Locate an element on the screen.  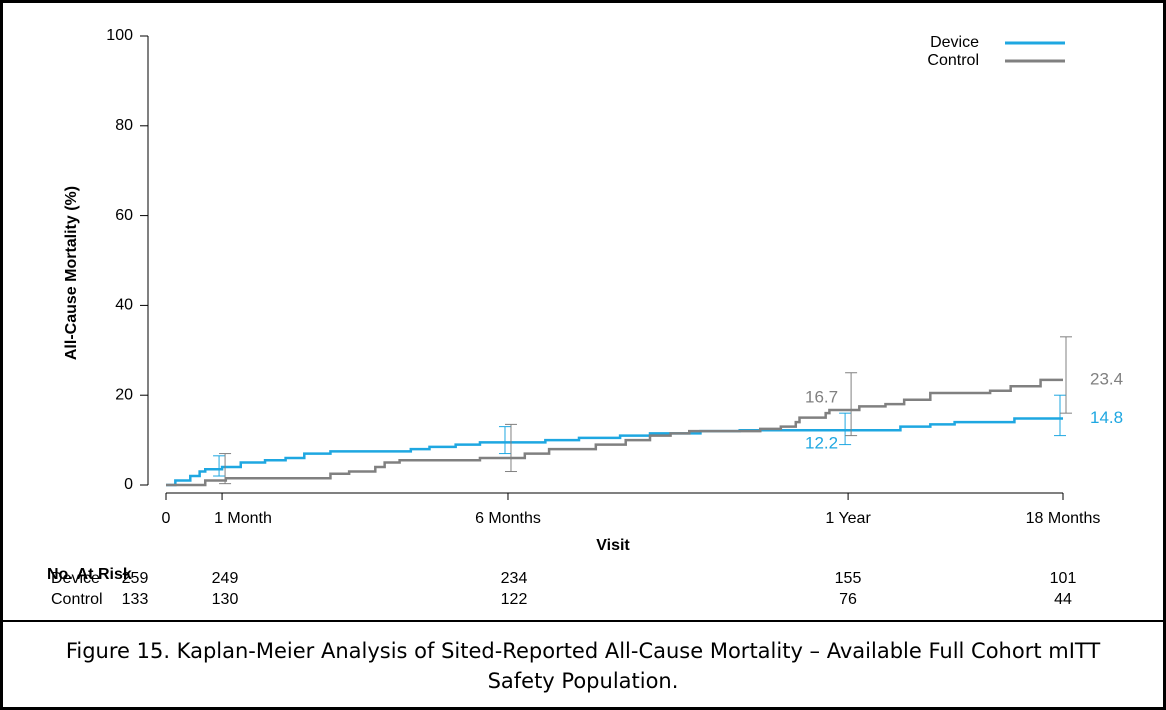
y-tick-label: 80 is located at coordinates (124, 125).